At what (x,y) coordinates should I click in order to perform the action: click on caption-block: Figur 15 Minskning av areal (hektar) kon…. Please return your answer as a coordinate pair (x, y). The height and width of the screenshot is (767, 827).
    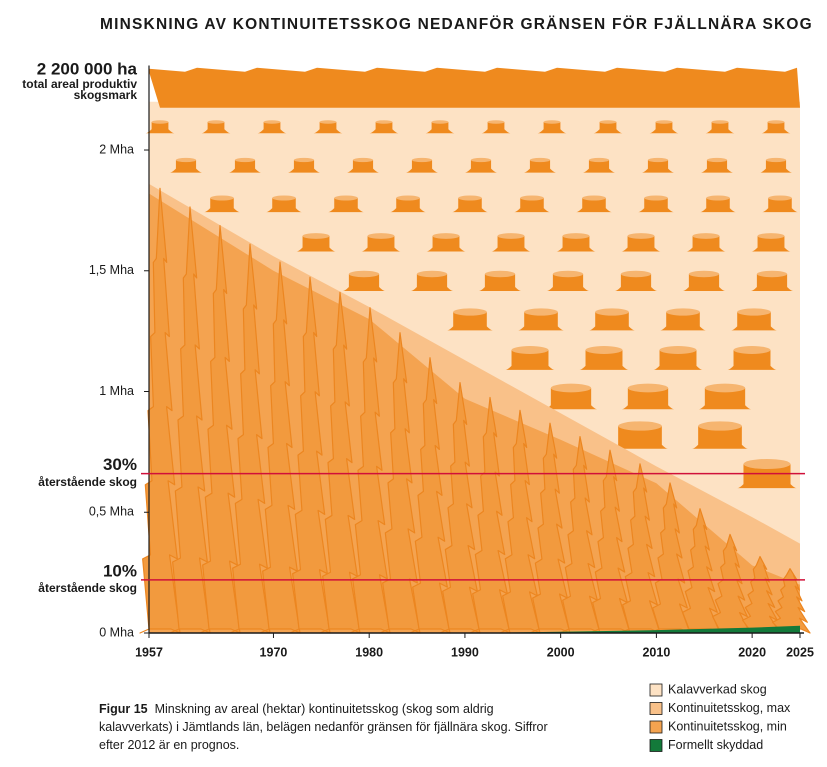
    Looking at the image, I should click on (334, 727).